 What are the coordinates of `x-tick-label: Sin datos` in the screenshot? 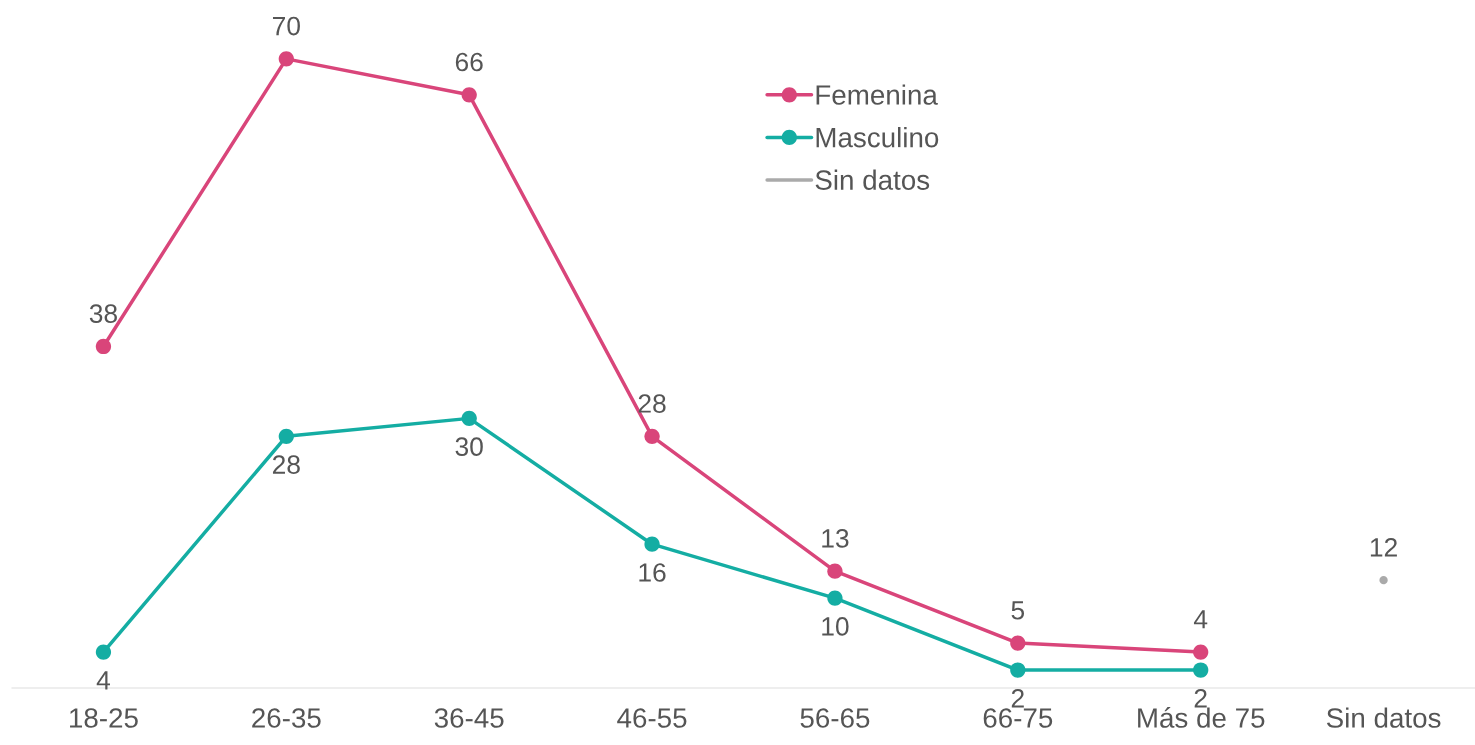 It's located at (1383, 717).